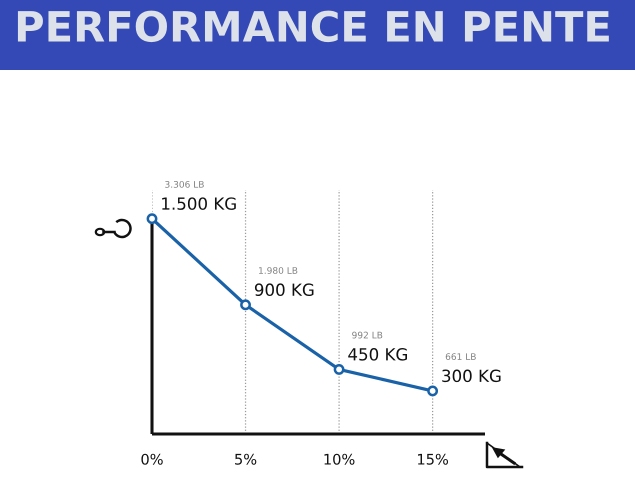  Describe the element at coordinates (199, 203) in the screenshot. I see `data-label: 1.500 KG` at that location.